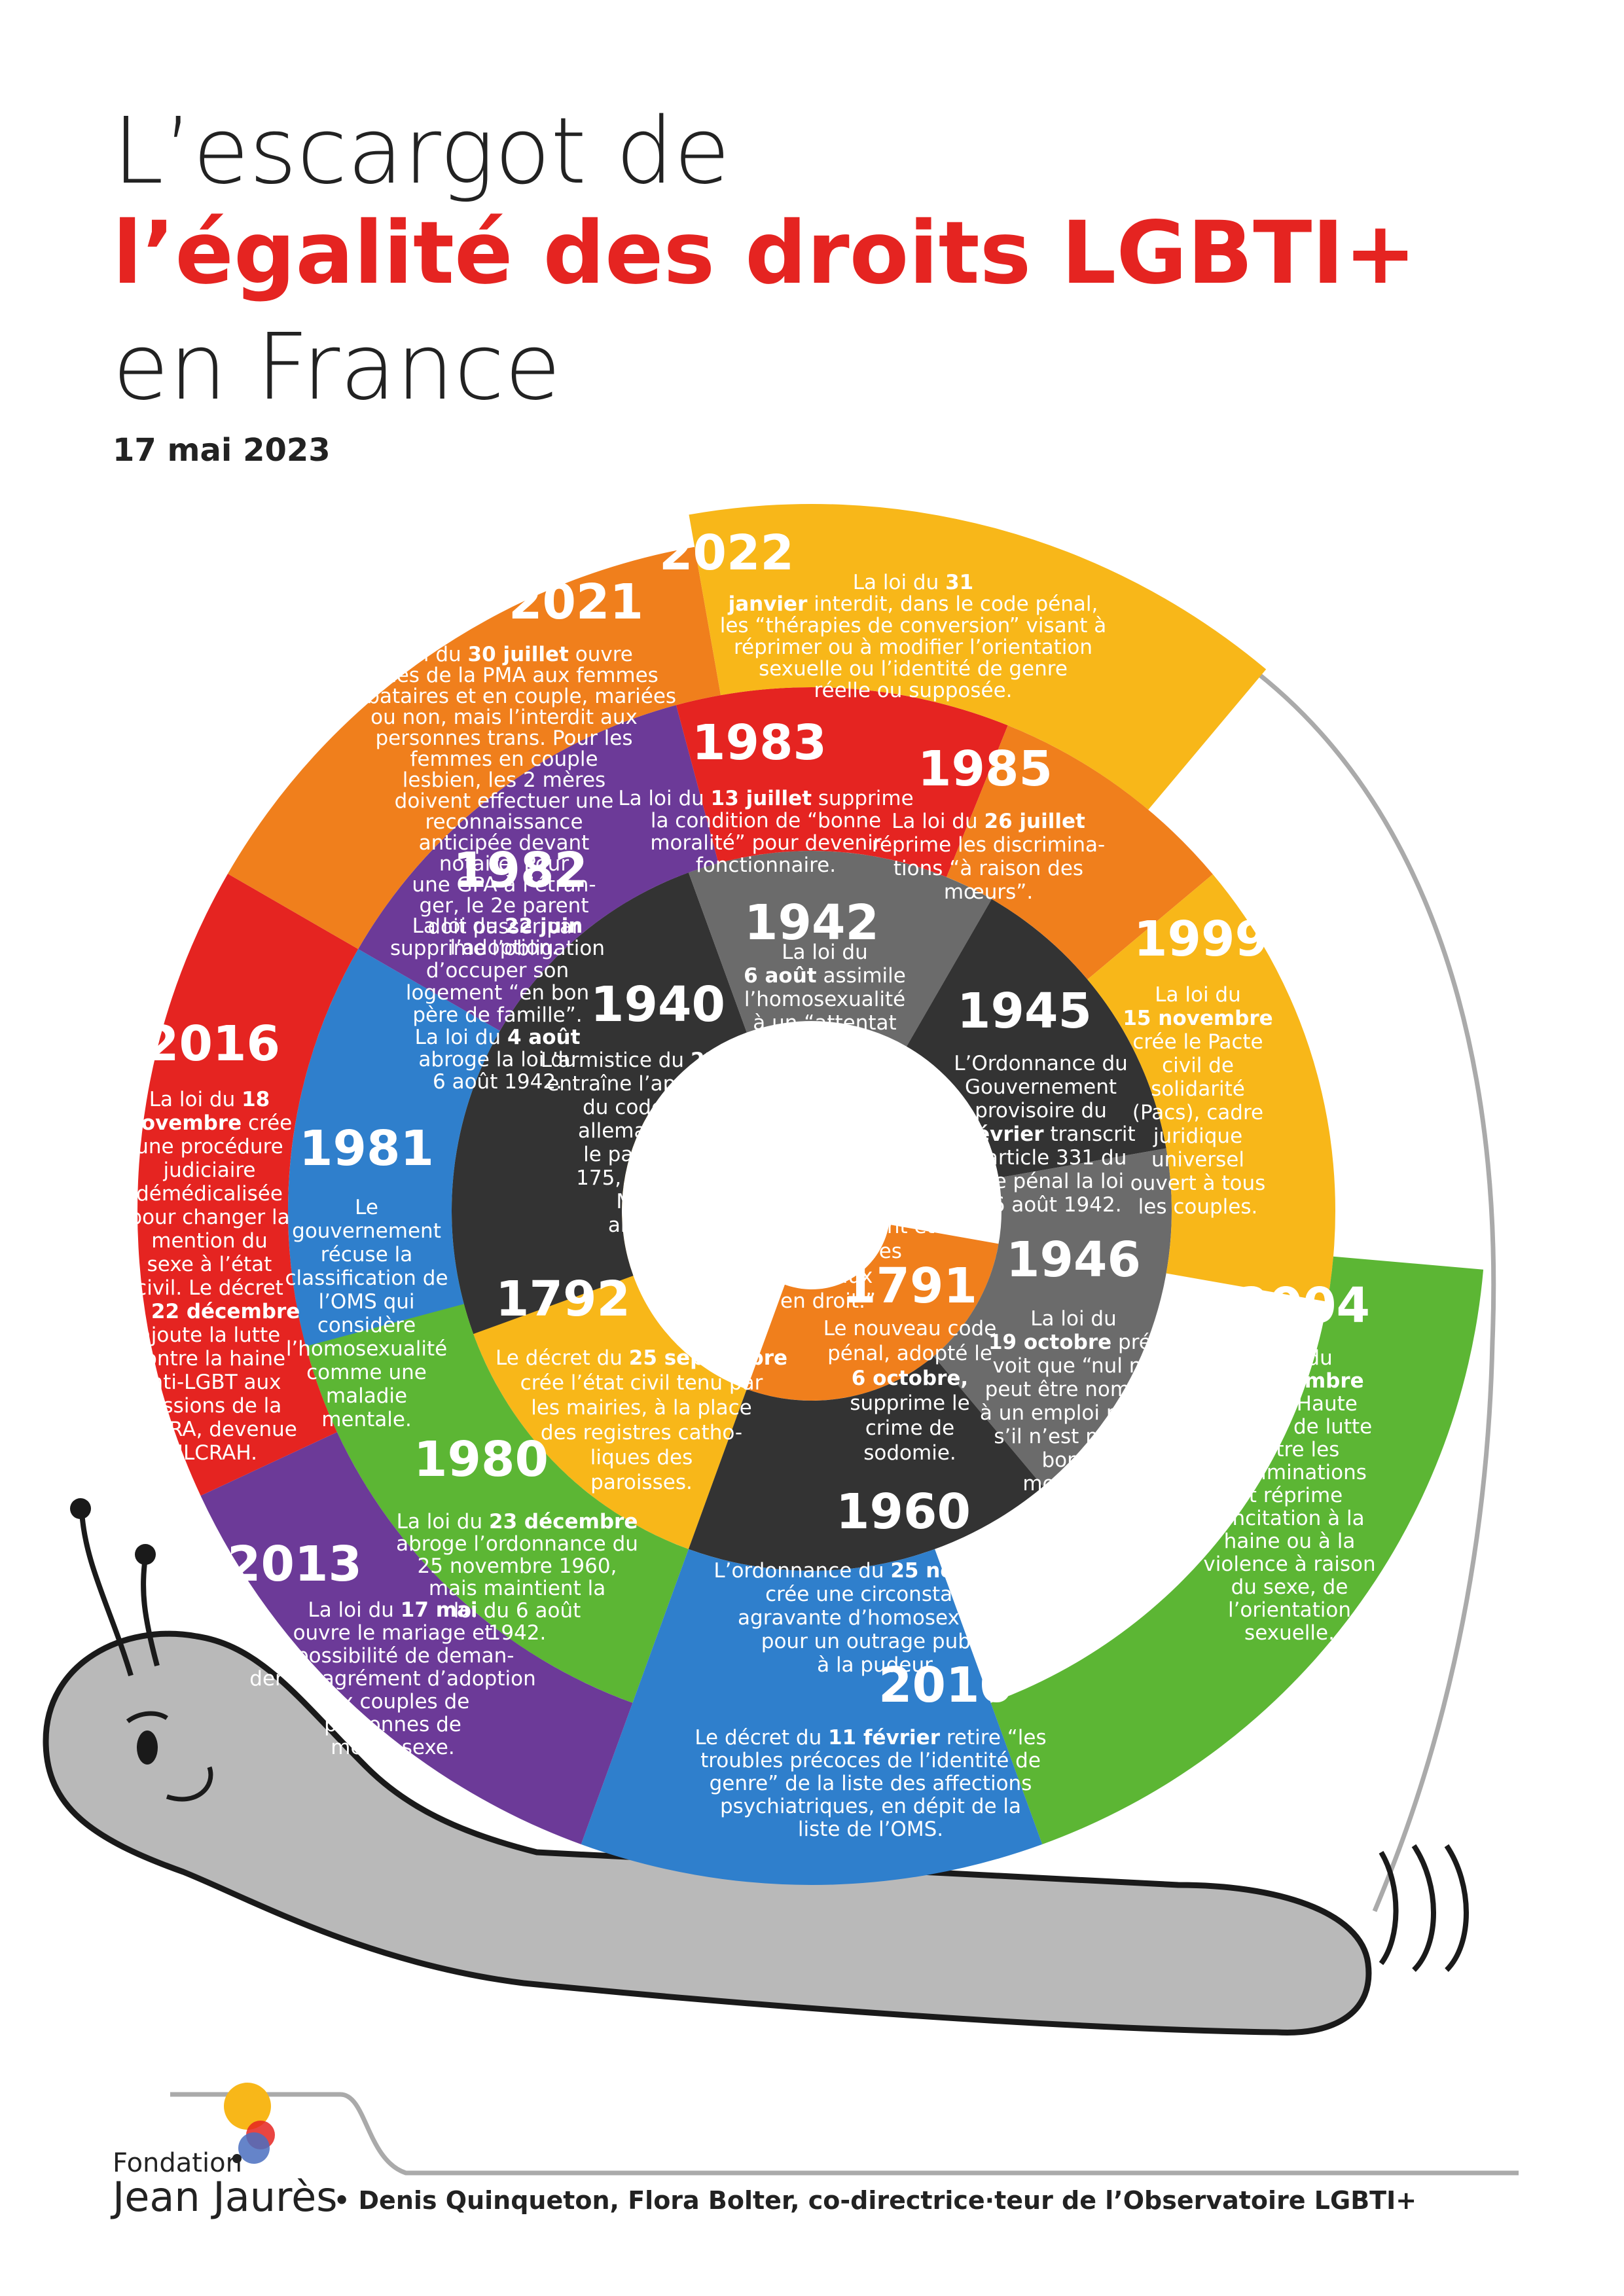  Describe the element at coordinates (145, 1554) in the screenshot. I see `antenna-right-tip` at that location.